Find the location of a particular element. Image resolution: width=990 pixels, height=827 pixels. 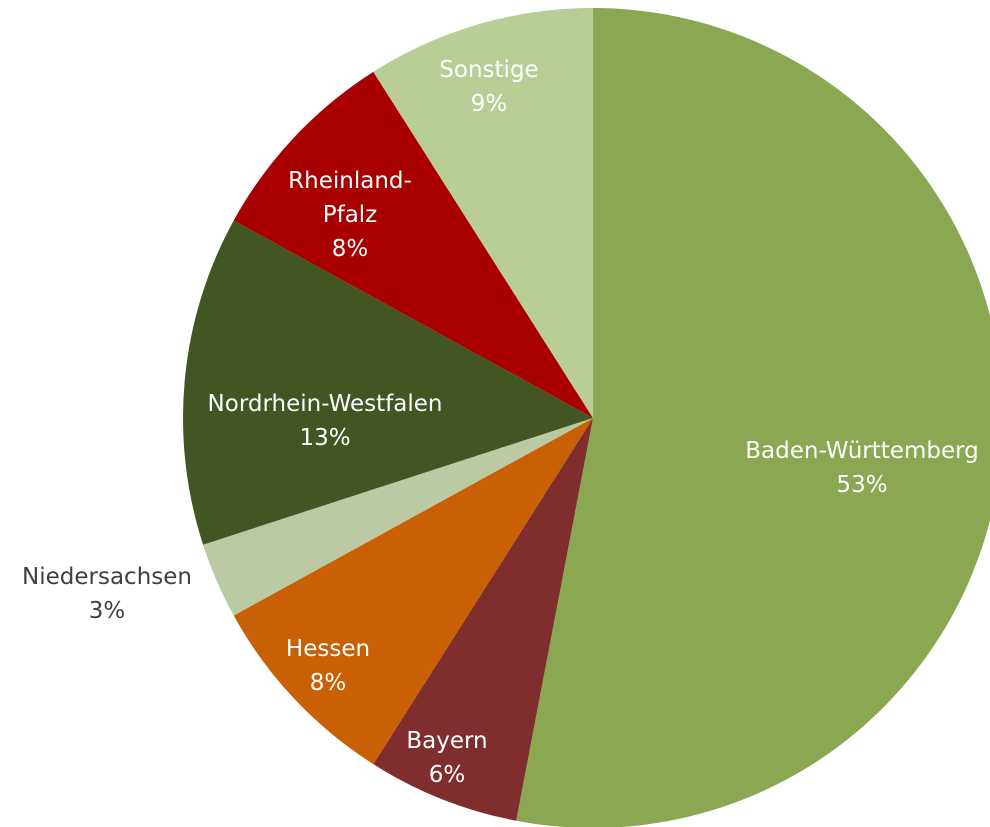

category-label: Nordrhein-Westfalen is located at coordinates (325, 404).